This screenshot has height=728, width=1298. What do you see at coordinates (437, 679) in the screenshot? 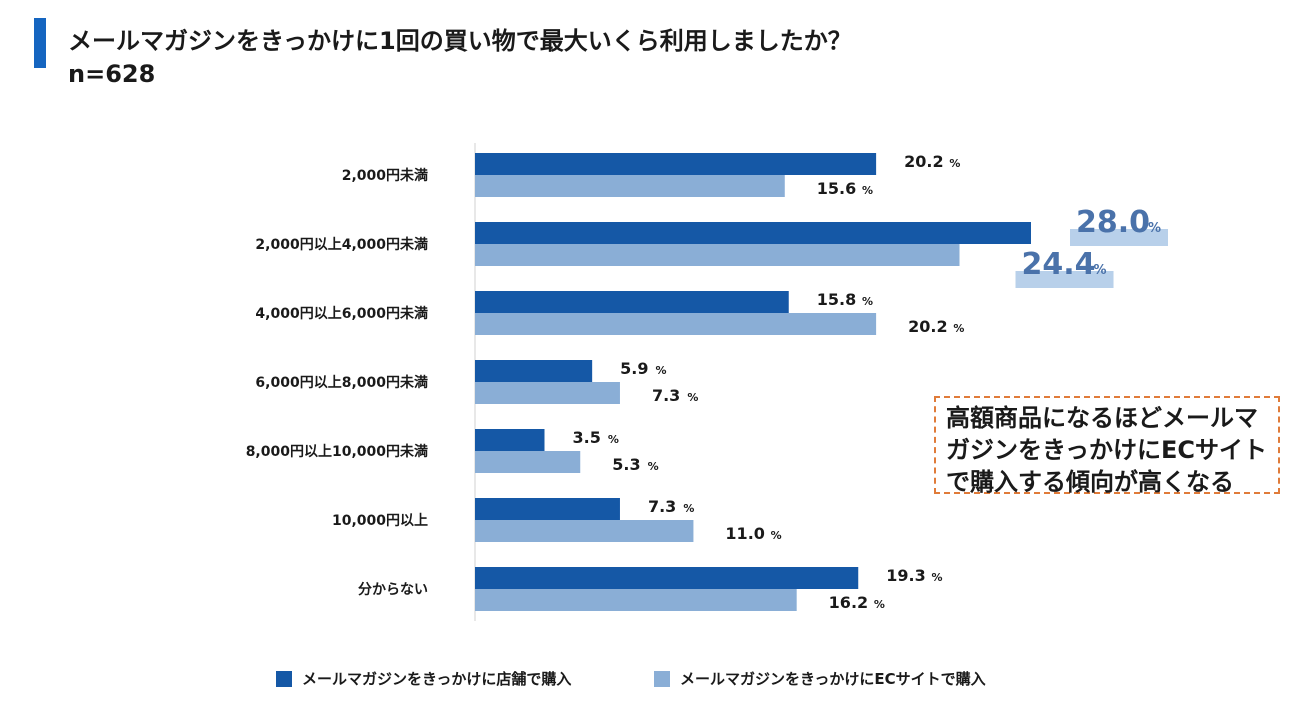
I see `legend-label-store: メールマガジンをきっかけに店舗で購入` at bounding box center [437, 679].